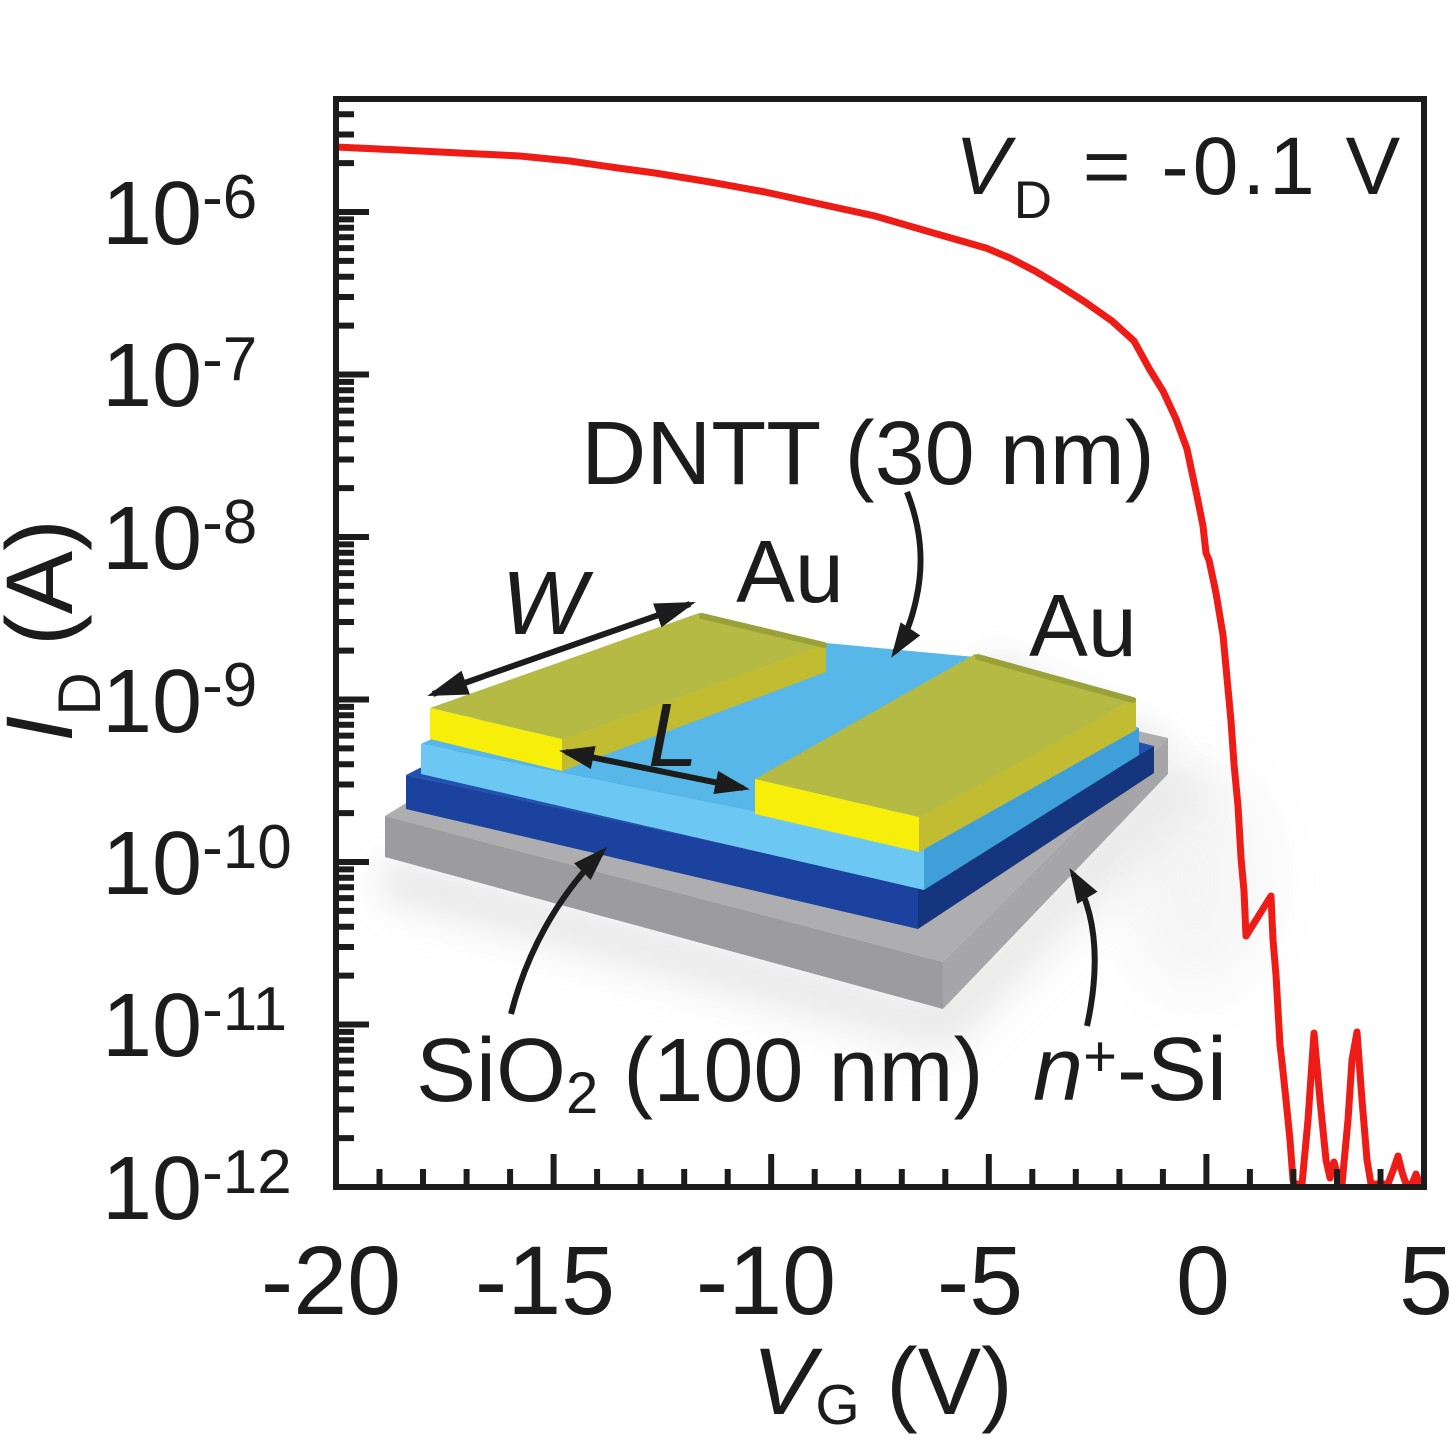 The image size is (1452, 1451). Describe the element at coordinates (766, 1280) in the screenshot. I see `svg-text: -10` at that location.